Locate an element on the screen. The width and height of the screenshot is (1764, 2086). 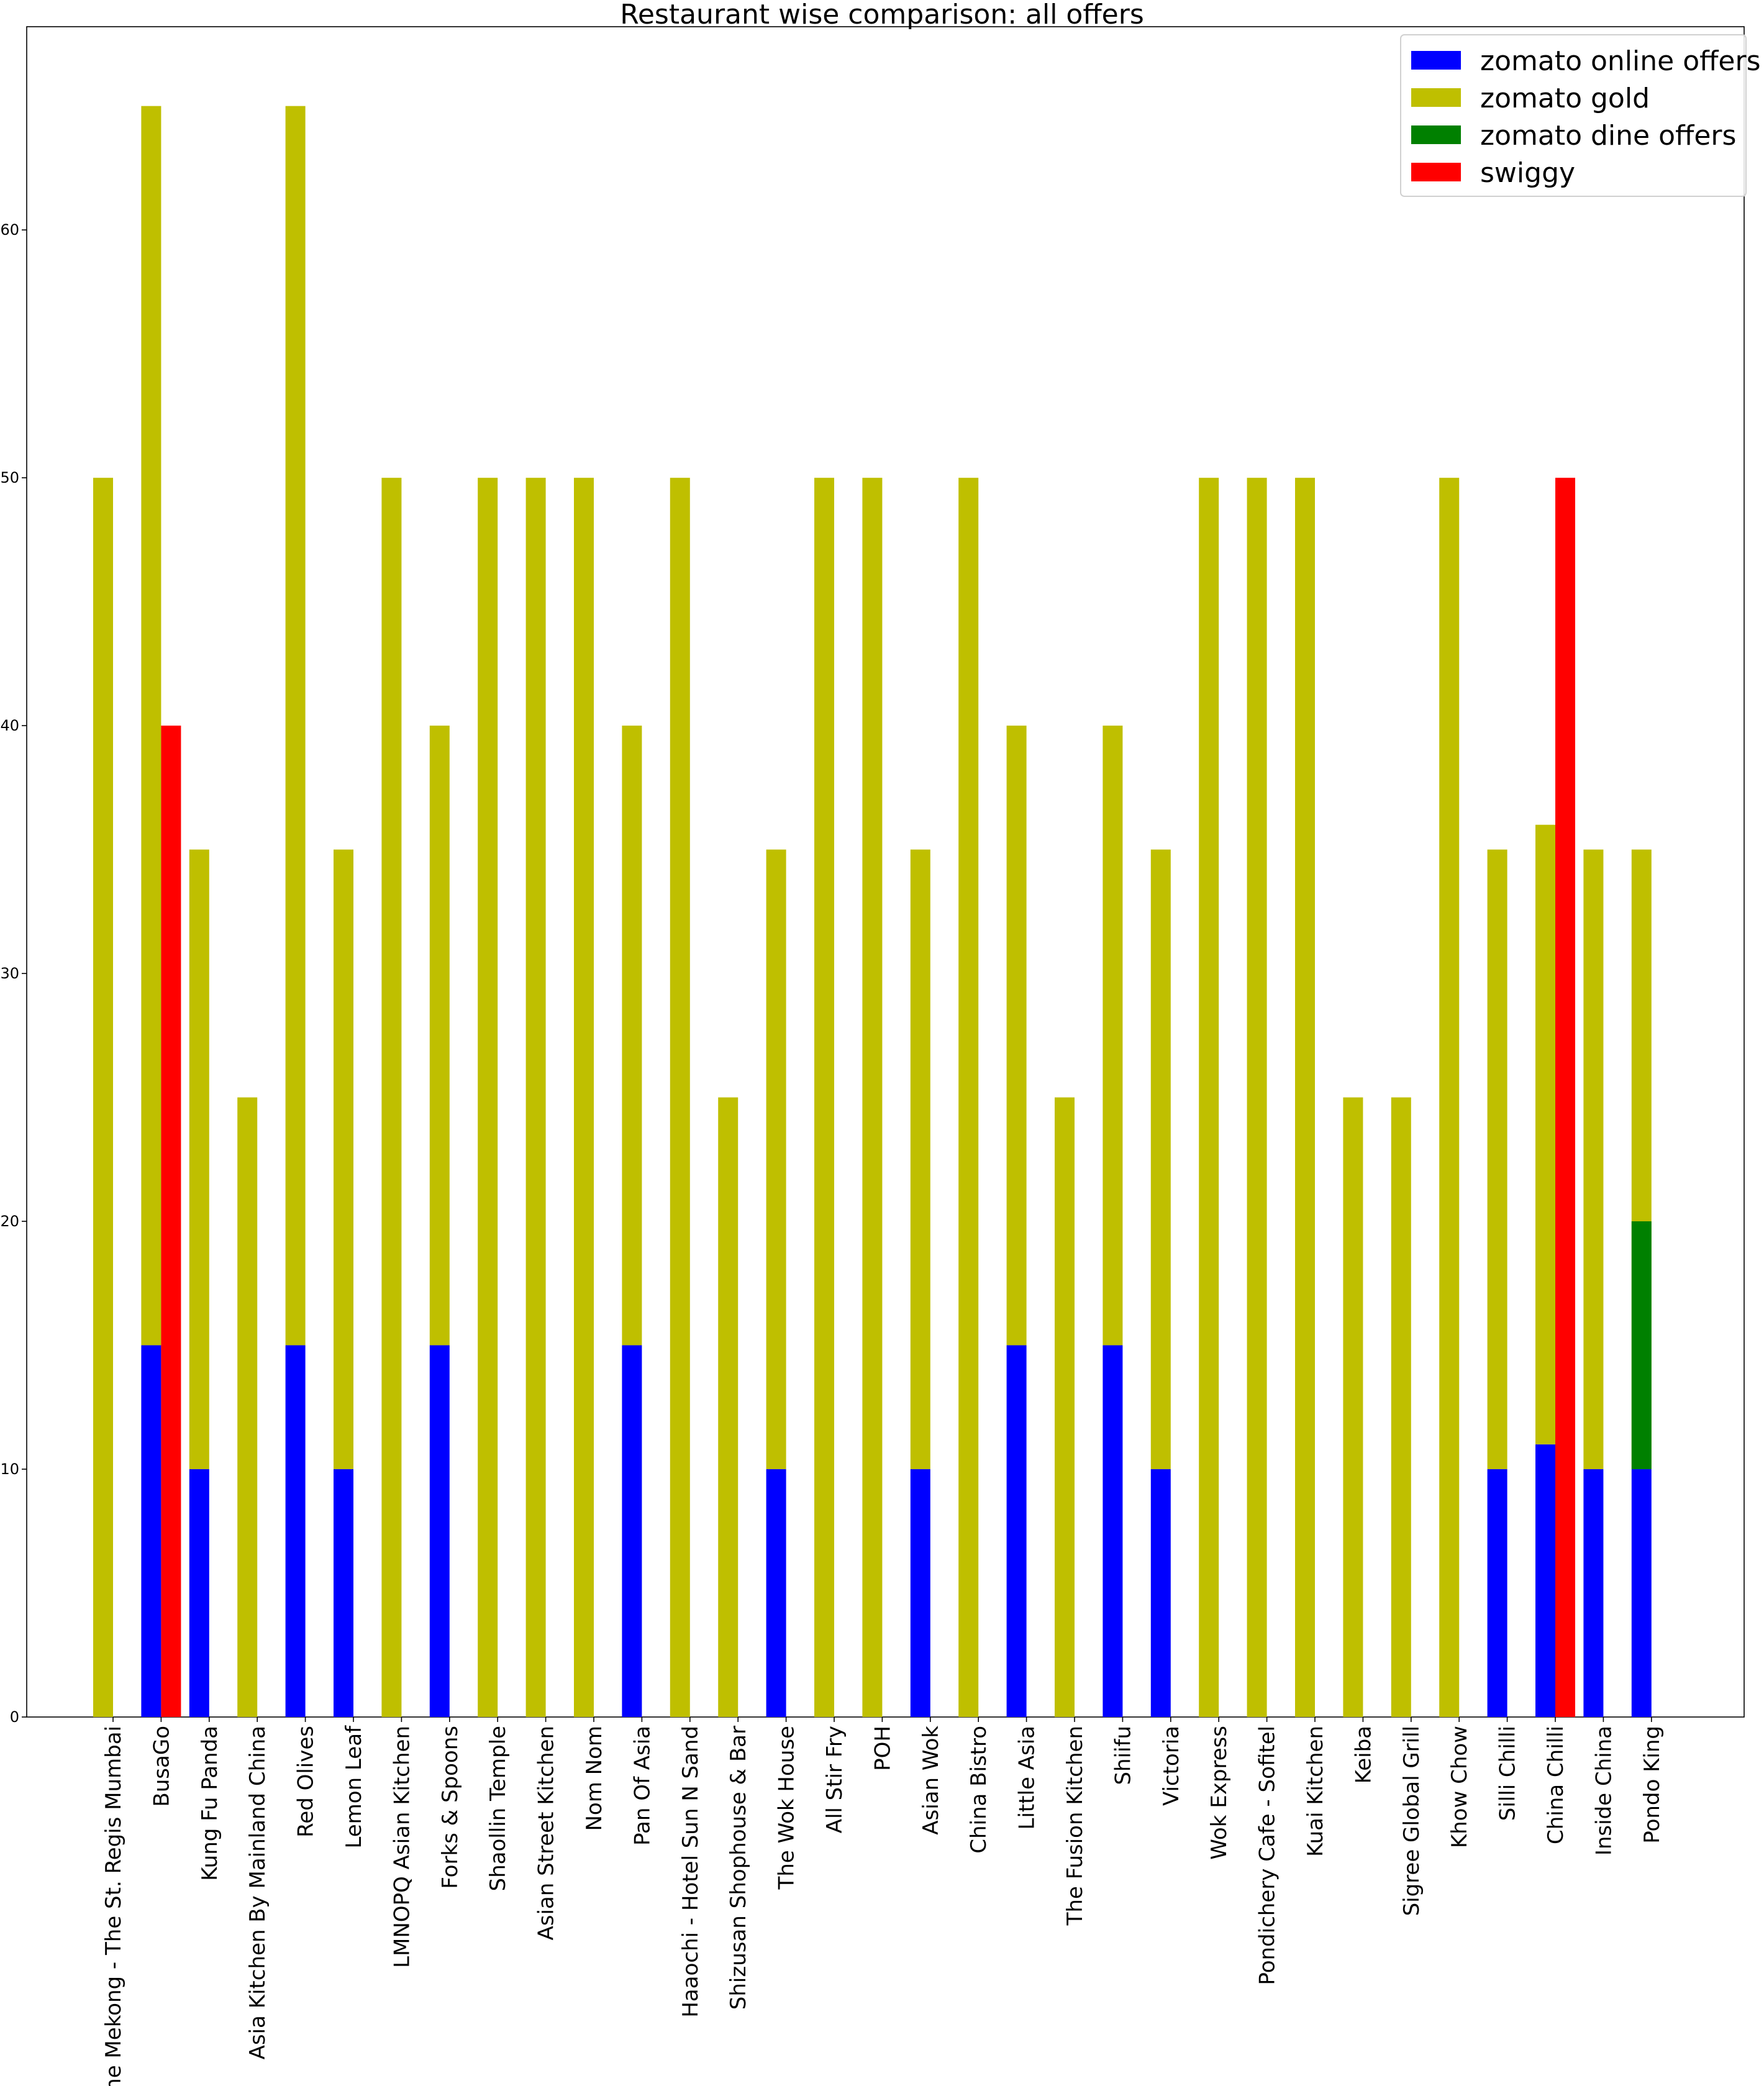
y-tick-label: 50 is located at coordinates (9, 477).